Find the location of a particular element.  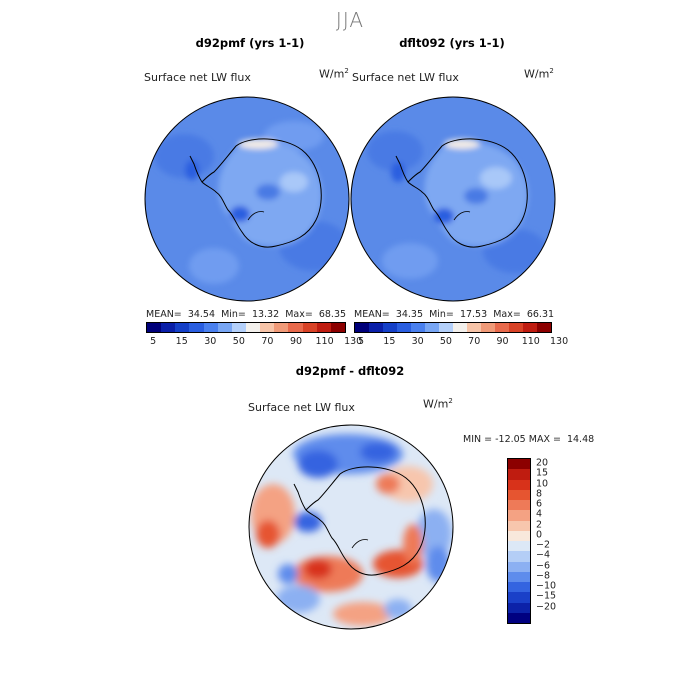

panel1-polar-map is located at coordinates (247, 199).